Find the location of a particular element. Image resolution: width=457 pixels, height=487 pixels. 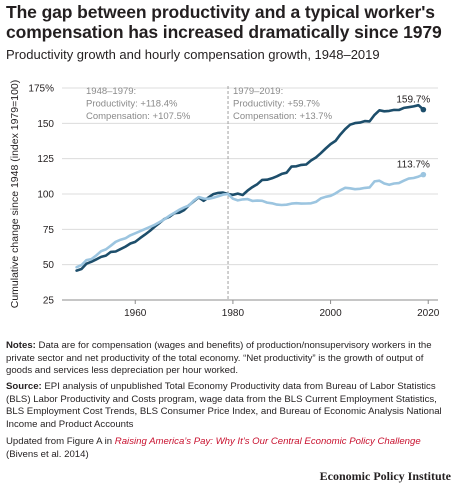

annotation-text: 1948–1979: is located at coordinates (111, 91).